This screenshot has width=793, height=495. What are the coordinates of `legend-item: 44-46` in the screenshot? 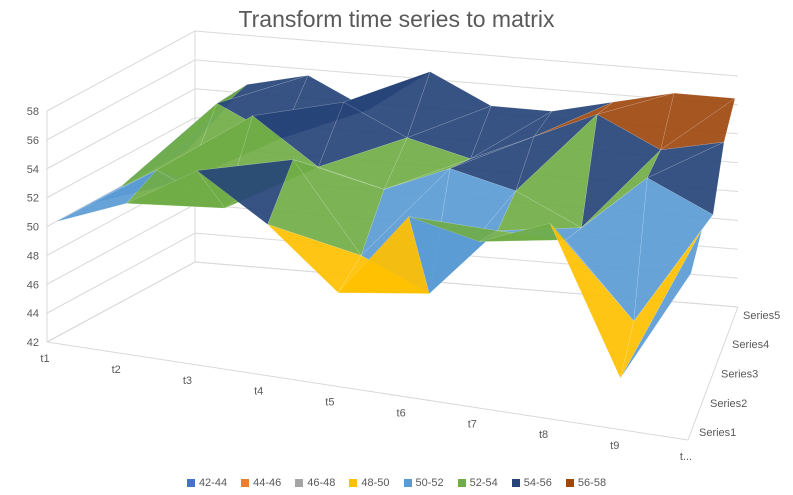 It's located at (261, 483).